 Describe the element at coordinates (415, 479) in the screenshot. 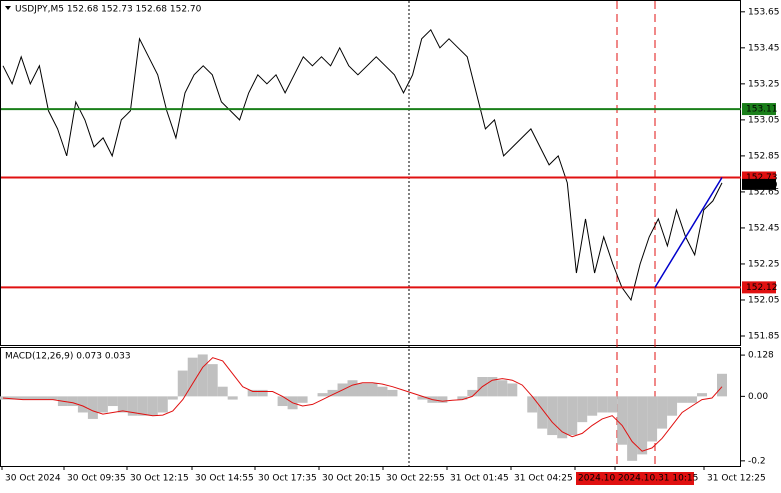

I see `time-label: 30 Oct 22:55` at that location.